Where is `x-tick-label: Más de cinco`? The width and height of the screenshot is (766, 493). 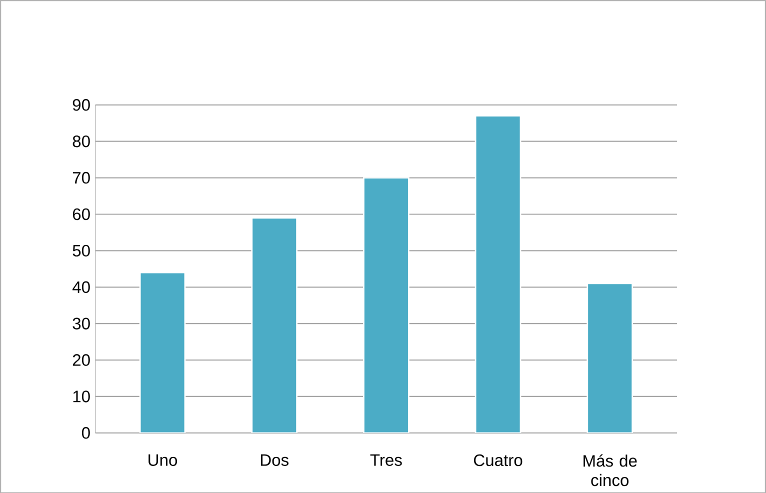 x-tick-label: Más de cinco is located at coordinates (610, 470).